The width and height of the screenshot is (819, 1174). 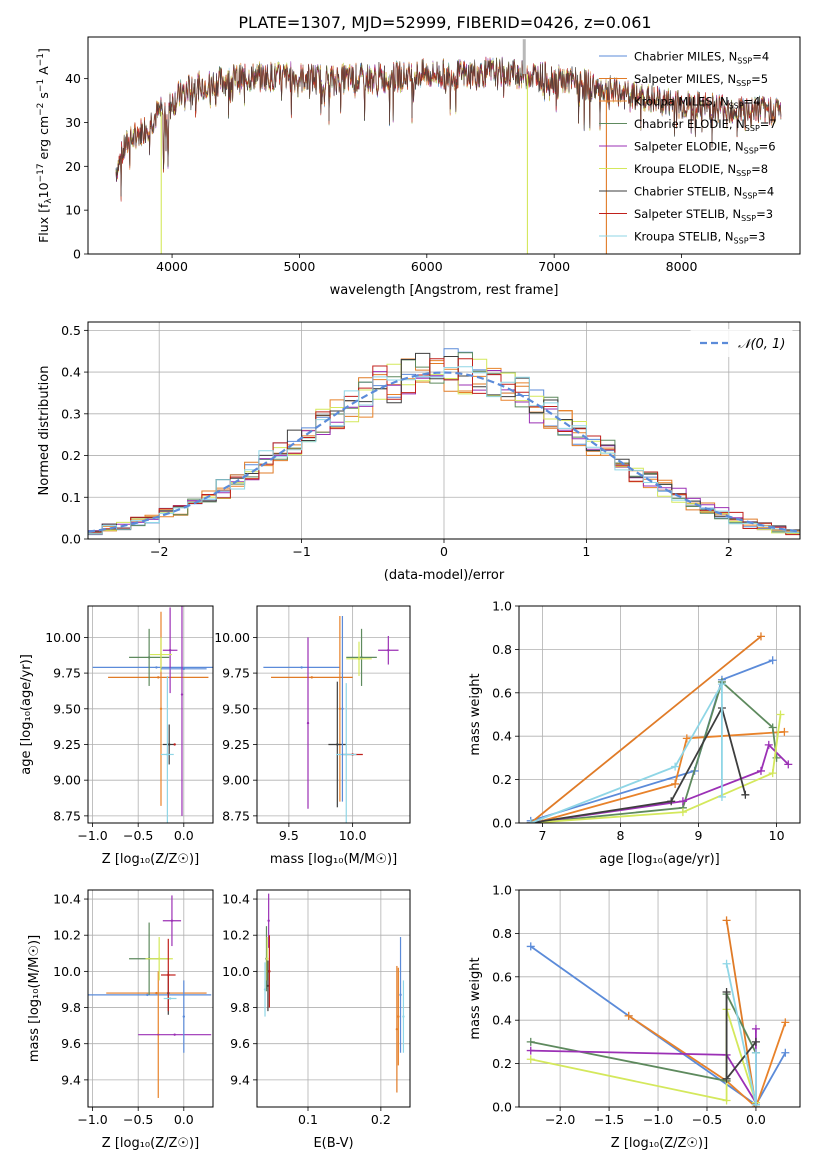 What do you see at coordinates (560, 1119) in the screenshot?
I see `x-tick-label: −2.0` at bounding box center [560, 1119].